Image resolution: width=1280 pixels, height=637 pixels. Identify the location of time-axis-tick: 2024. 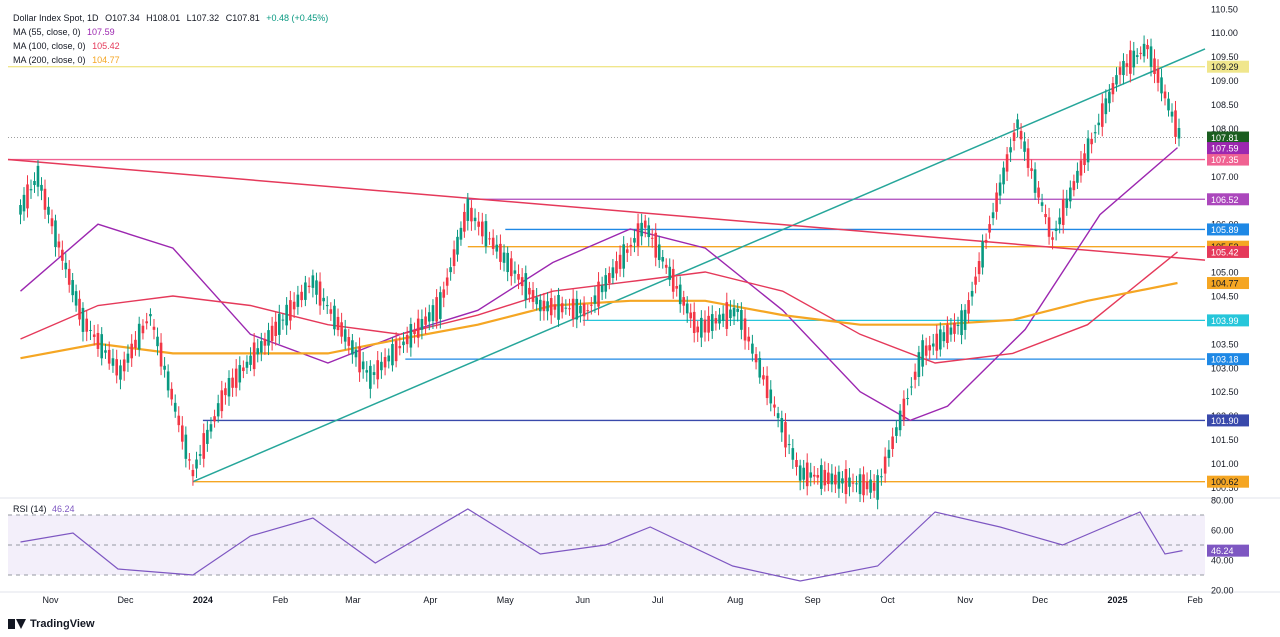
(203, 600).